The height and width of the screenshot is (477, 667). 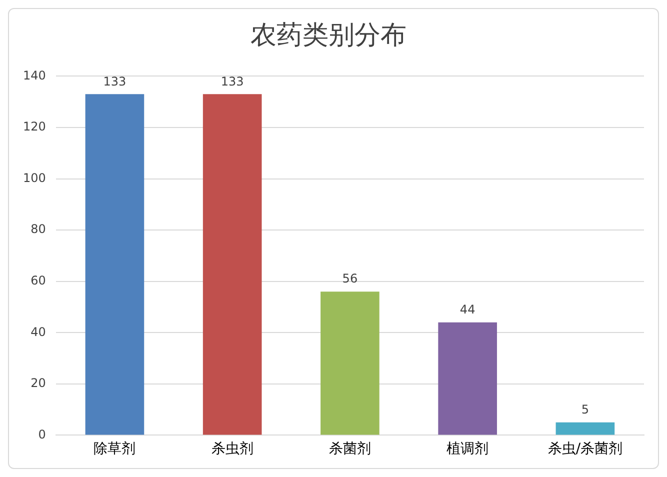 I want to click on data-label: 44, so click(x=468, y=309).